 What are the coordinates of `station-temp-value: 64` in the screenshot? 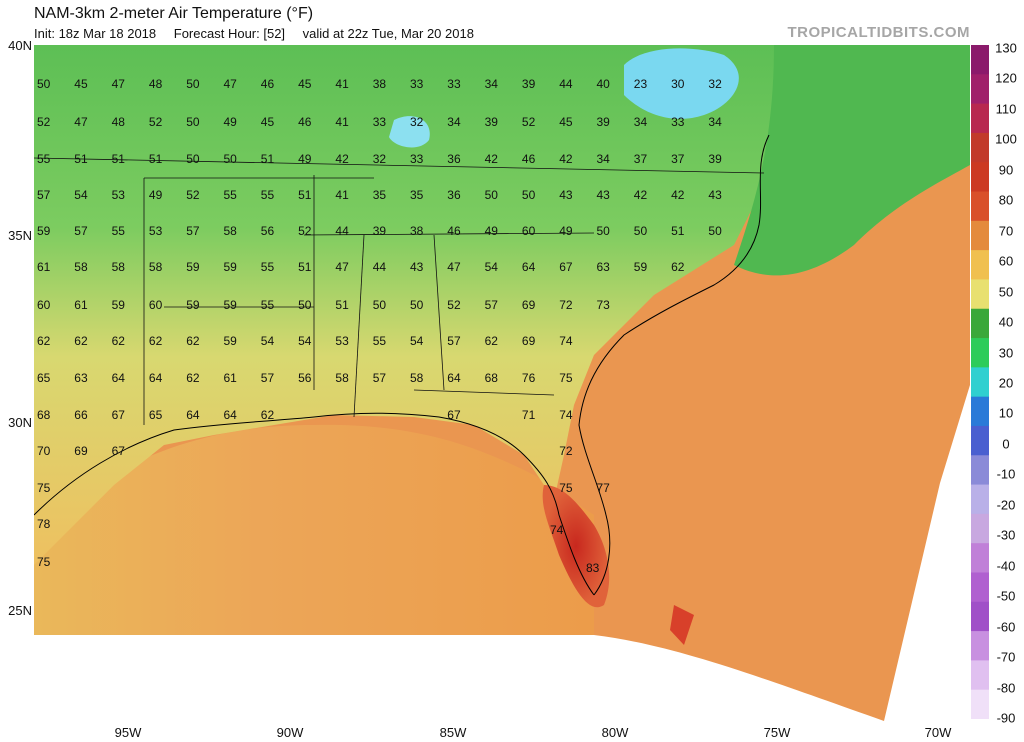 It's located at (454, 378).